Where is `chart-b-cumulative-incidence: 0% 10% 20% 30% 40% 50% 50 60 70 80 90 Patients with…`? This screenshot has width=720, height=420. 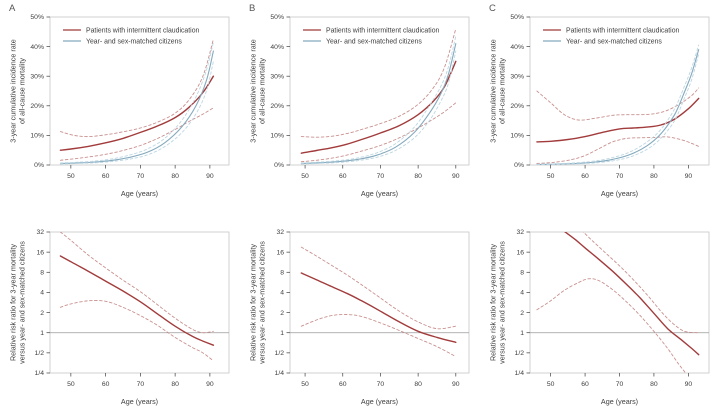 chart-b-cumulative-incidence: 0% 10% 20% 30% 40% 50% 50 60 70 80 90 Patients with… is located at coordinates (359, 106).